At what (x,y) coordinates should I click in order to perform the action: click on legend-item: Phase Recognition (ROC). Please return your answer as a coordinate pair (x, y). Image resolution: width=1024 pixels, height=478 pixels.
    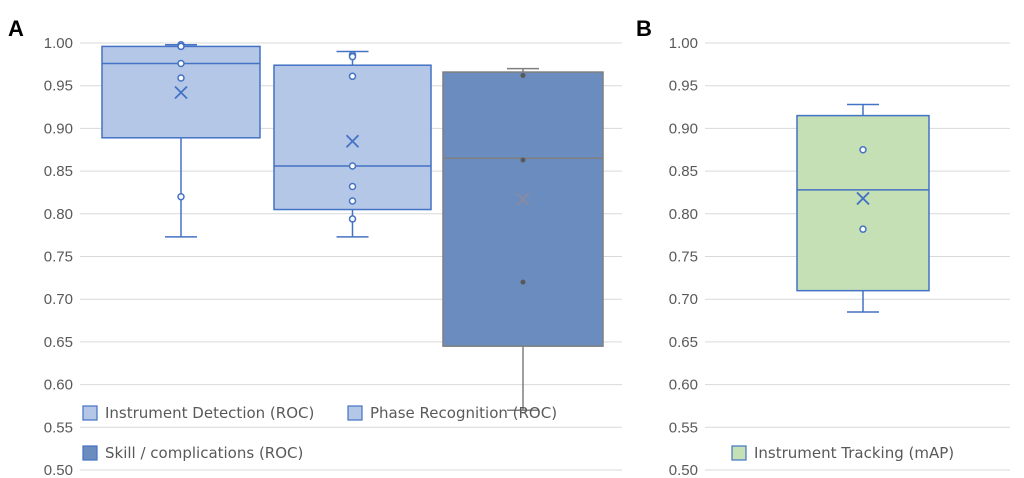
    Looking at the image, I should click on (452, 413).